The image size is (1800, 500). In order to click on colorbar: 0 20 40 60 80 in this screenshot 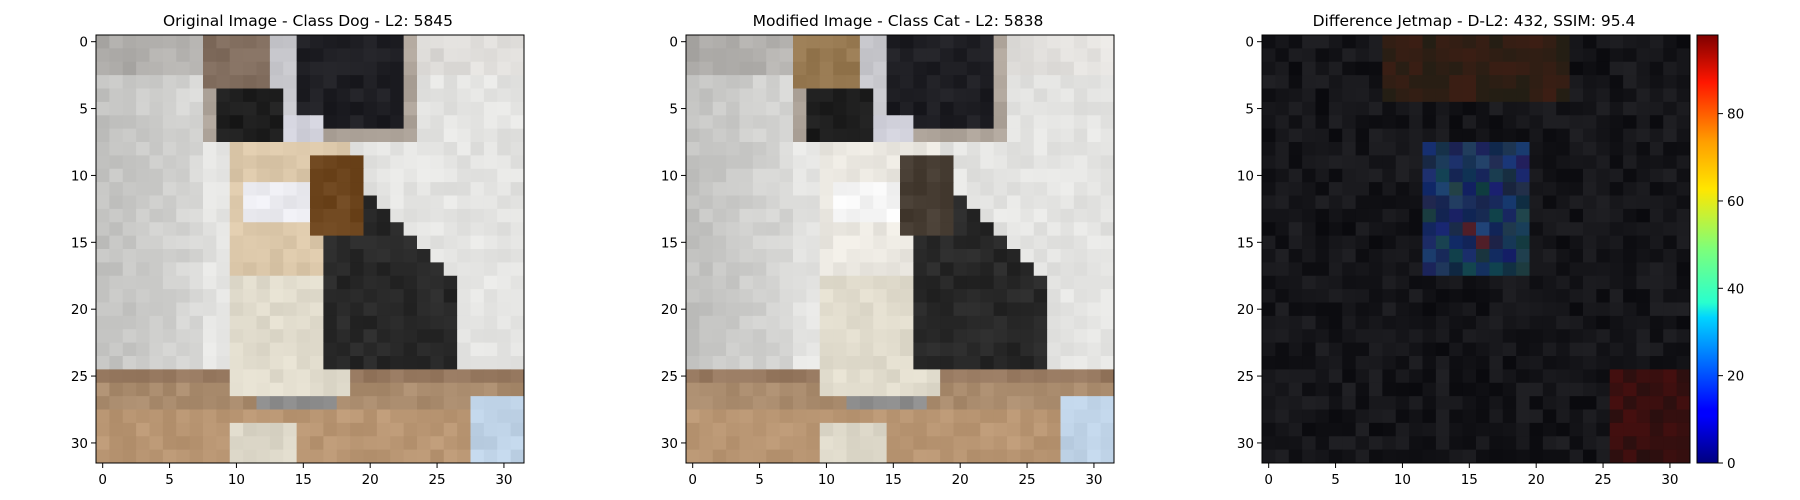, I will do `click(1720, 253)`.